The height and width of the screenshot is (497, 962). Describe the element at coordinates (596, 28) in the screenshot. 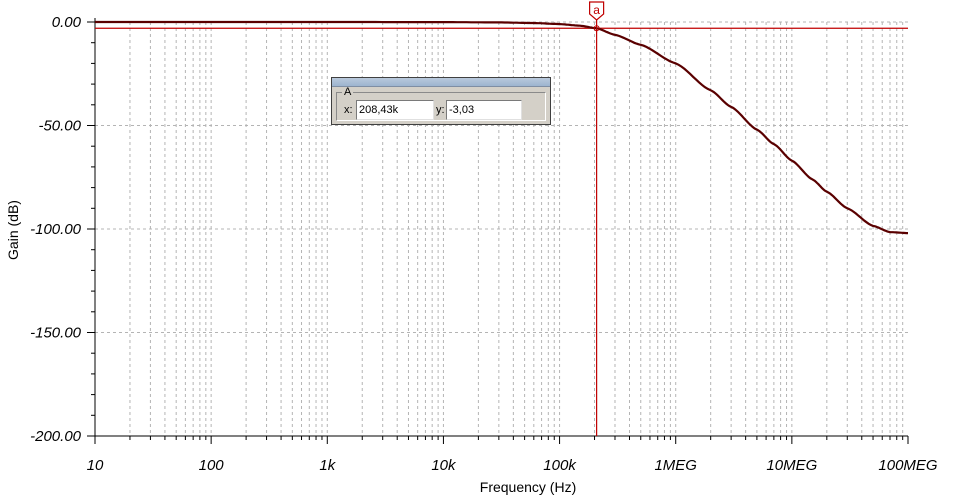

I see `cursor-point` at that location.